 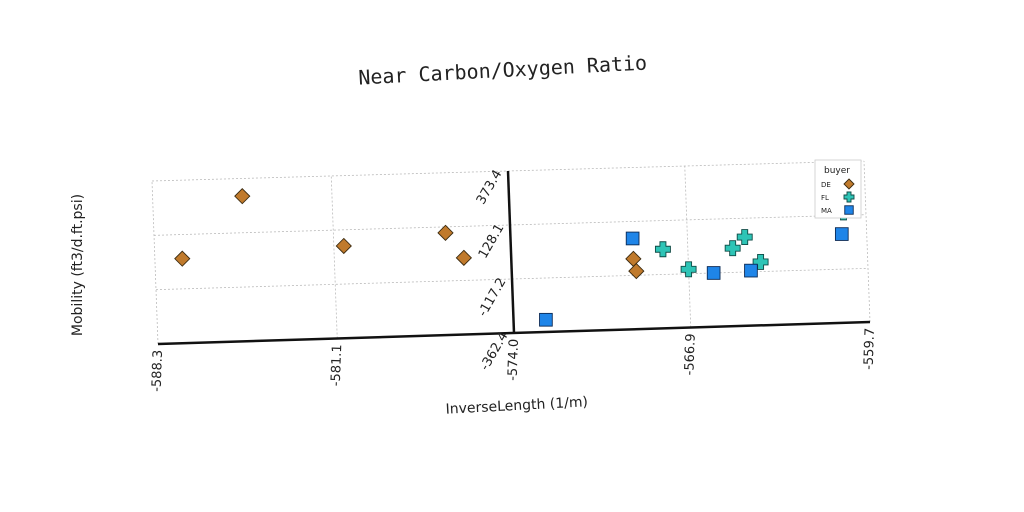 What do you see at coordinates (849, 197) in the screenshot?
I see `legend-marker-fl` at bounding box center [849, 197].